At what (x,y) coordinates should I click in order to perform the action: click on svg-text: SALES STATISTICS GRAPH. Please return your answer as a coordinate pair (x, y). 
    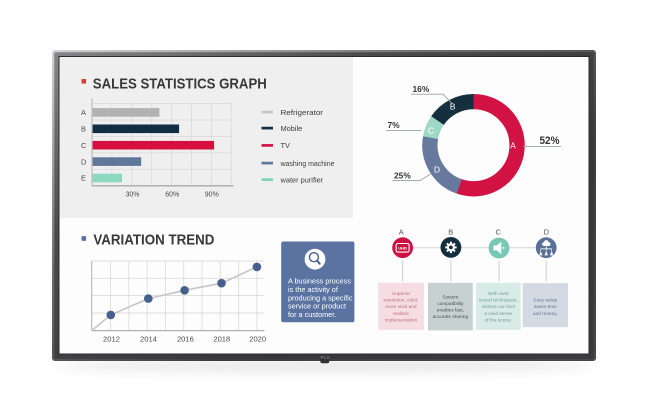
    Looking at the image, I should click on (180, 84).